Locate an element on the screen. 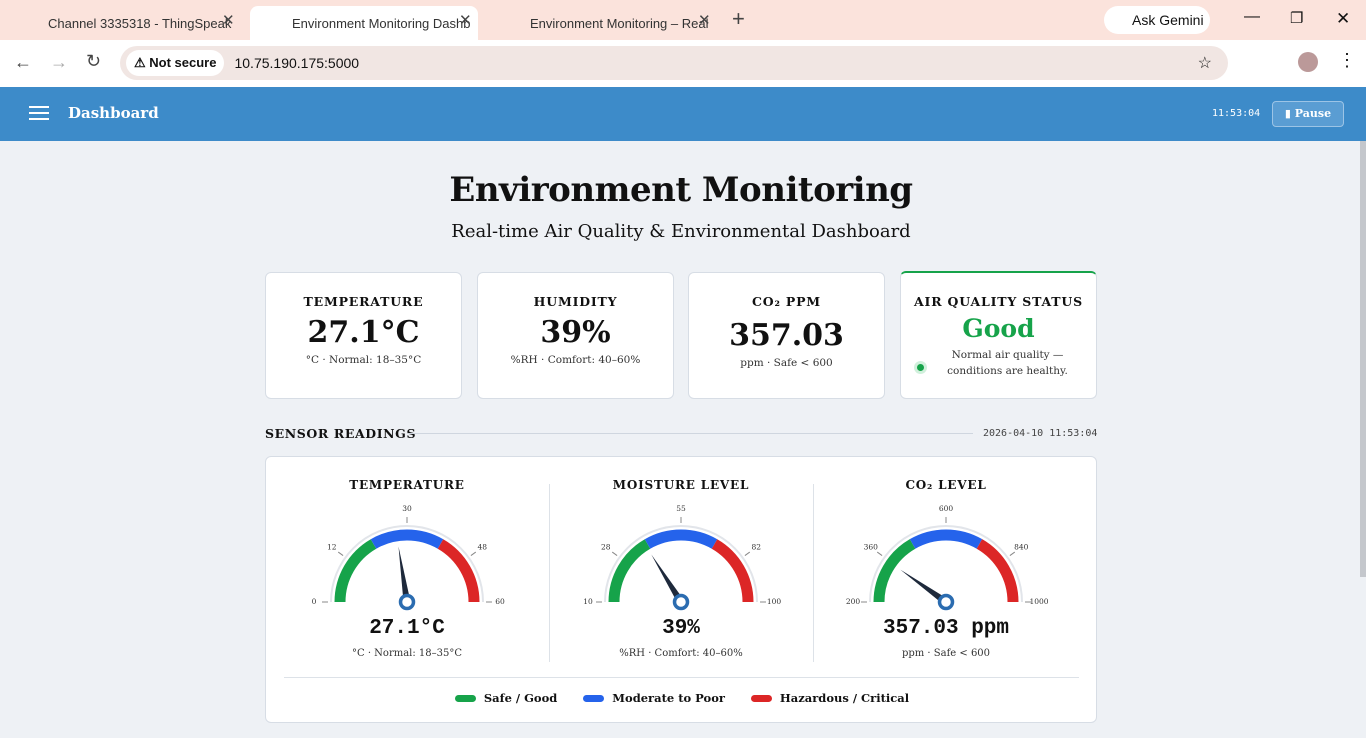 Image resolution: width=1366 pixels, height=738 pixels. gauge-note: °C · Normal: 18–35°C is located at coordinates (407, 653).